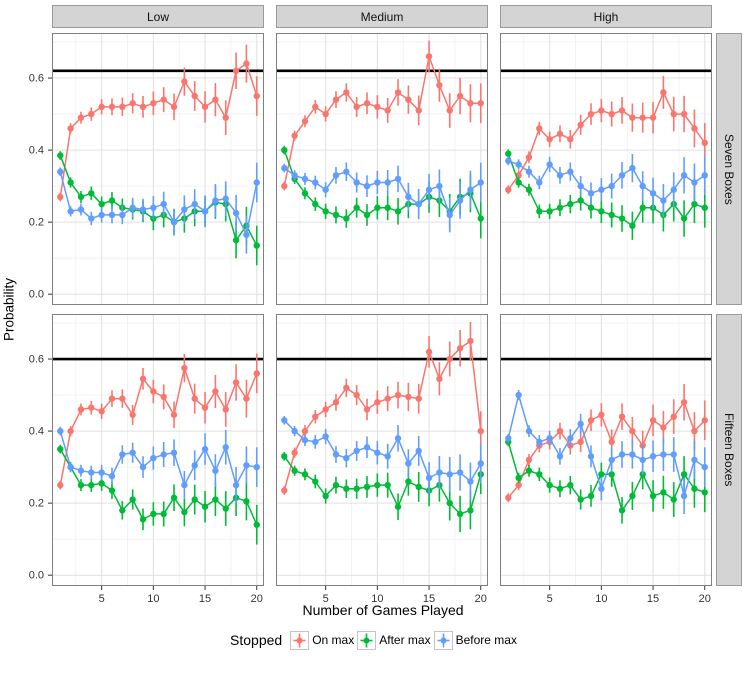  What do you see at coordinates (606, 135) in the screenshot?
I see `series-on-max` at bounding box center [606, 135].